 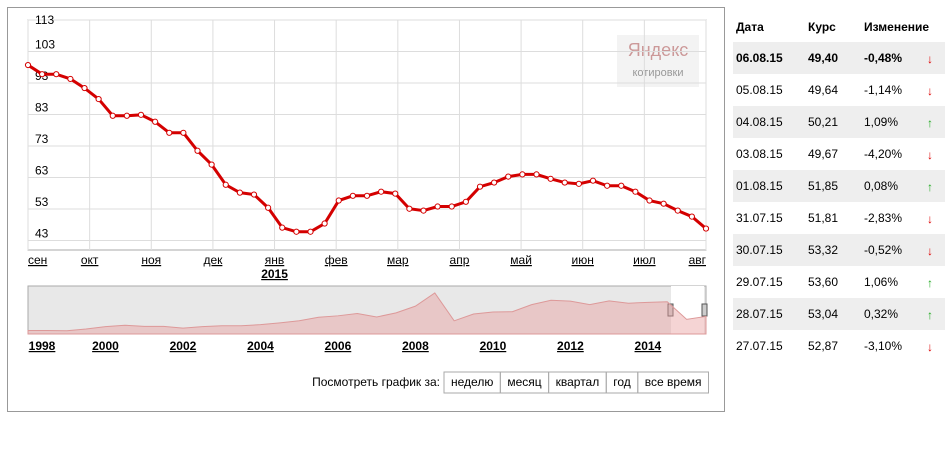 I want to click on x-tick-label: авг, so click(x=698, y=260).